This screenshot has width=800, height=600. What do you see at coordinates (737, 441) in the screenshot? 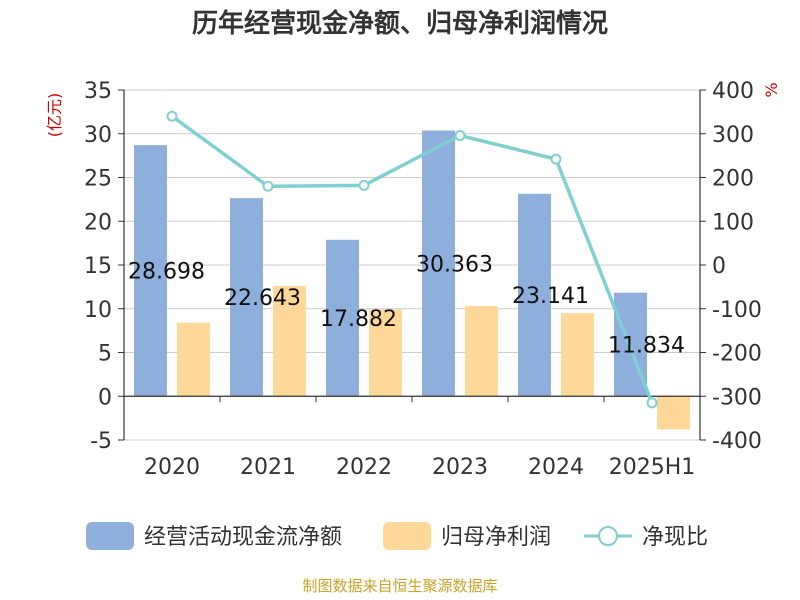
I see `right-tick-label: -400` at bounding box center [737, 441].